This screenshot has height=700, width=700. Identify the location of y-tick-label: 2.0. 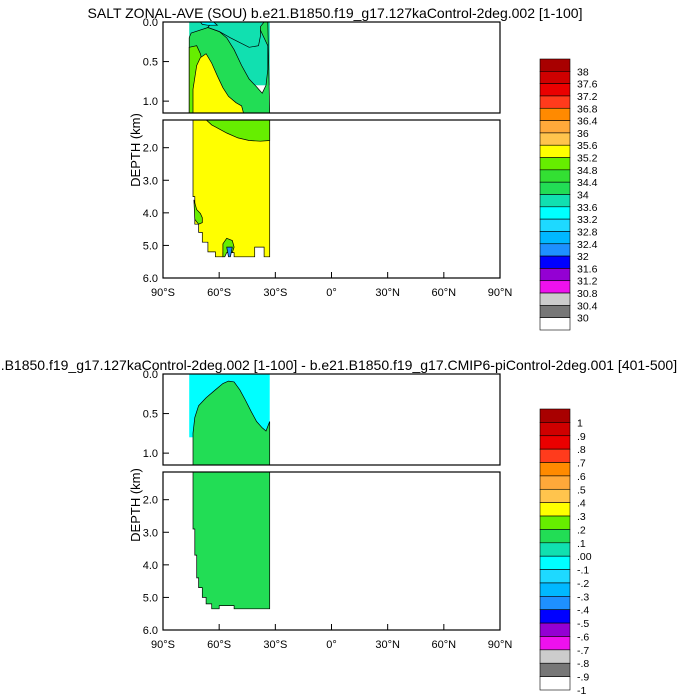
(150, 149).